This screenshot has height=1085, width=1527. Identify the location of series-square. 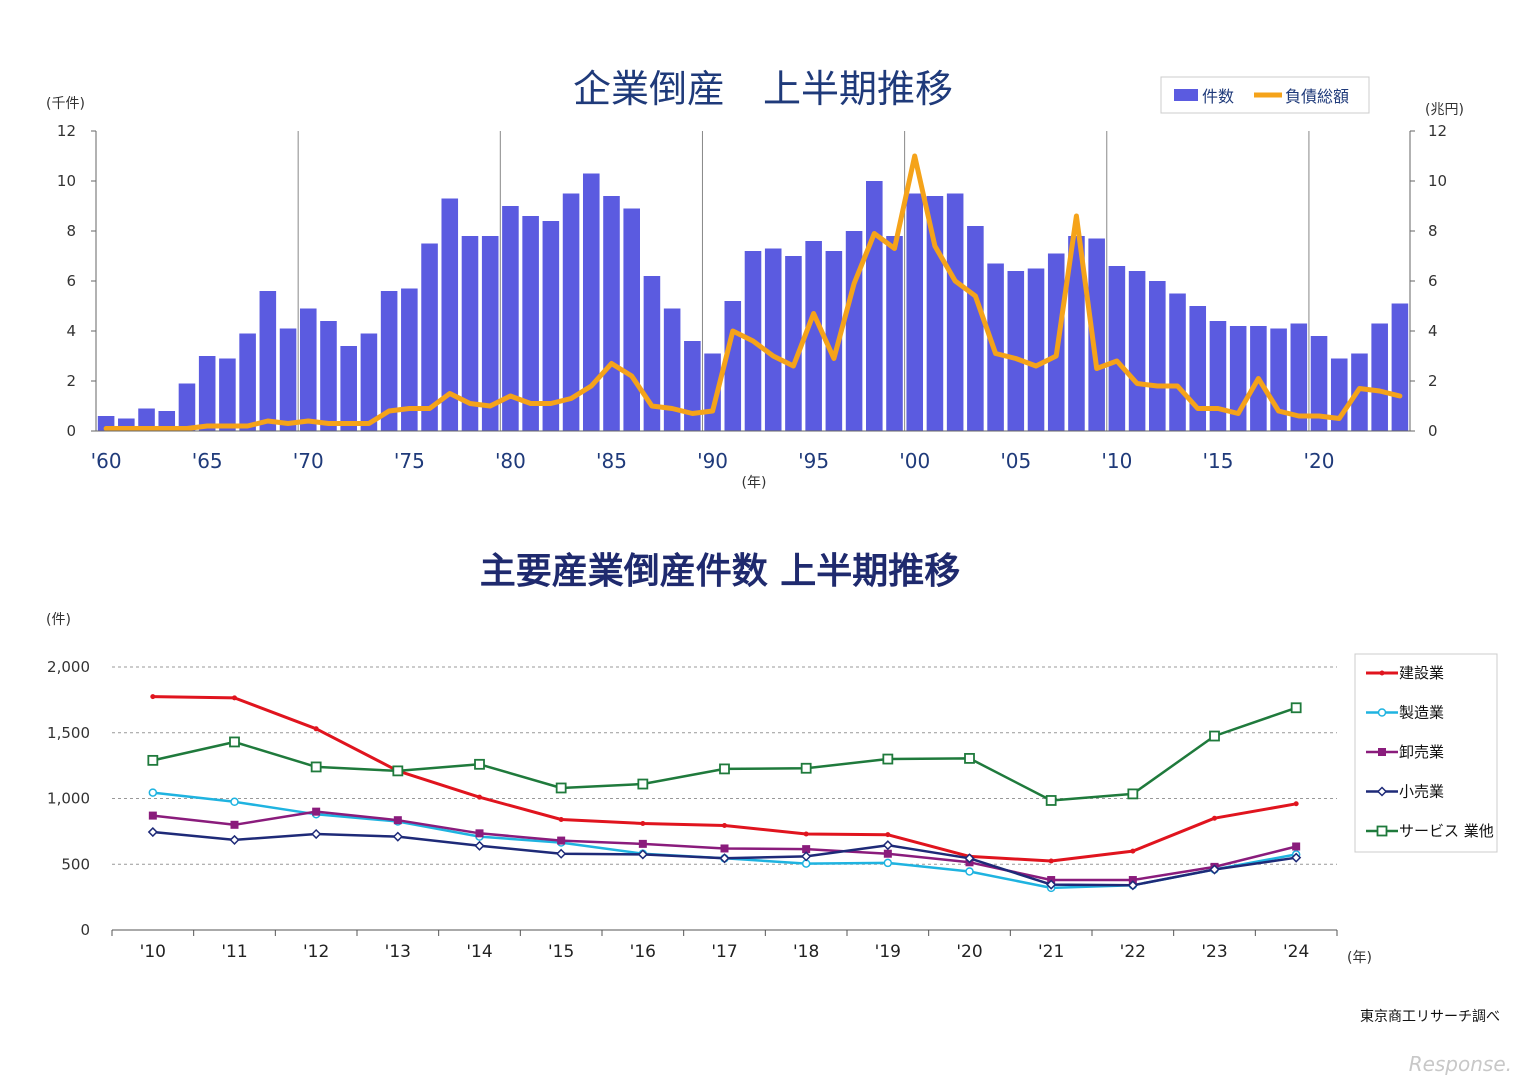
(724, 846).